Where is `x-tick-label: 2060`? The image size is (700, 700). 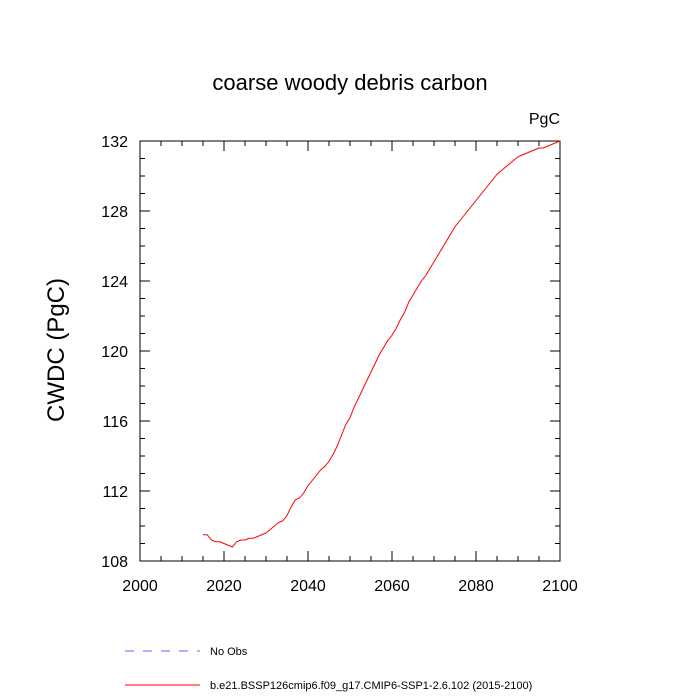
x-tick-label: 2060 is located at coordinates (392, 586).